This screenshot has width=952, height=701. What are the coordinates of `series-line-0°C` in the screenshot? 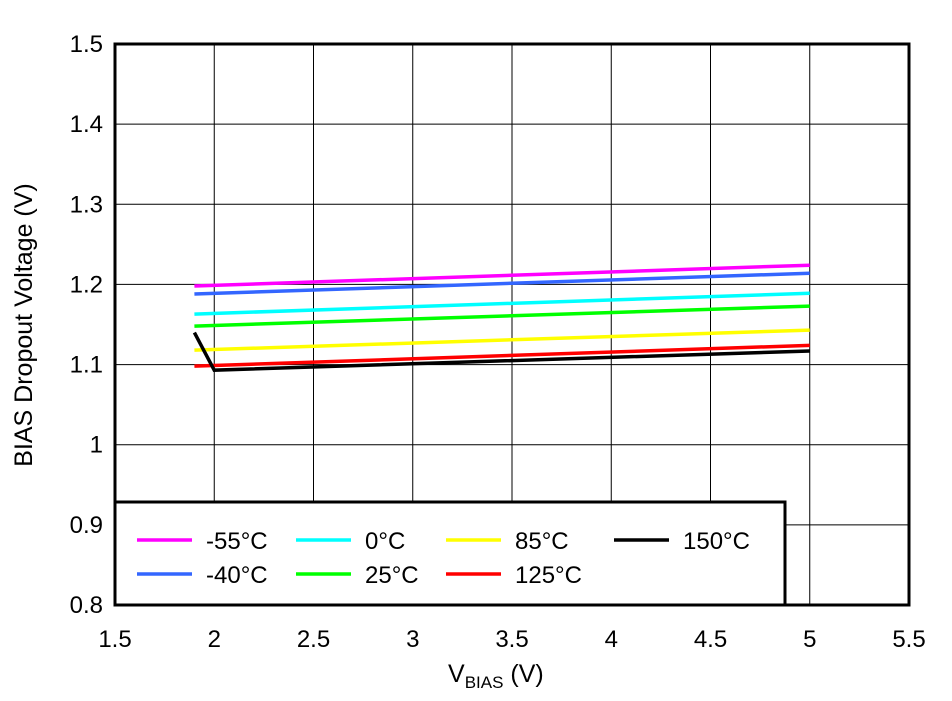 It's located at (502, 303).